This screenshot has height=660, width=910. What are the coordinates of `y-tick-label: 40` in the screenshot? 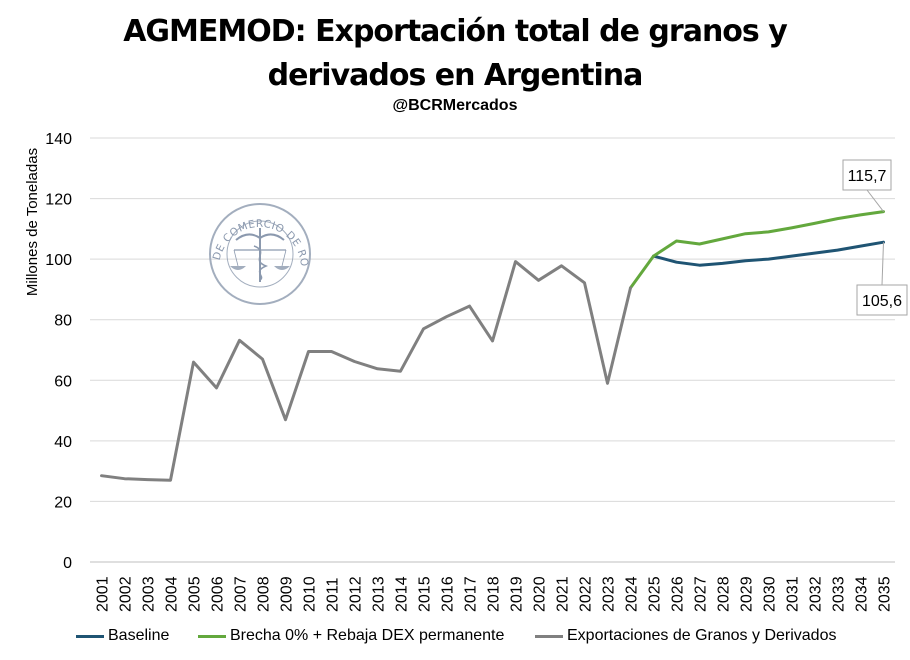 It's located at (63, 442).